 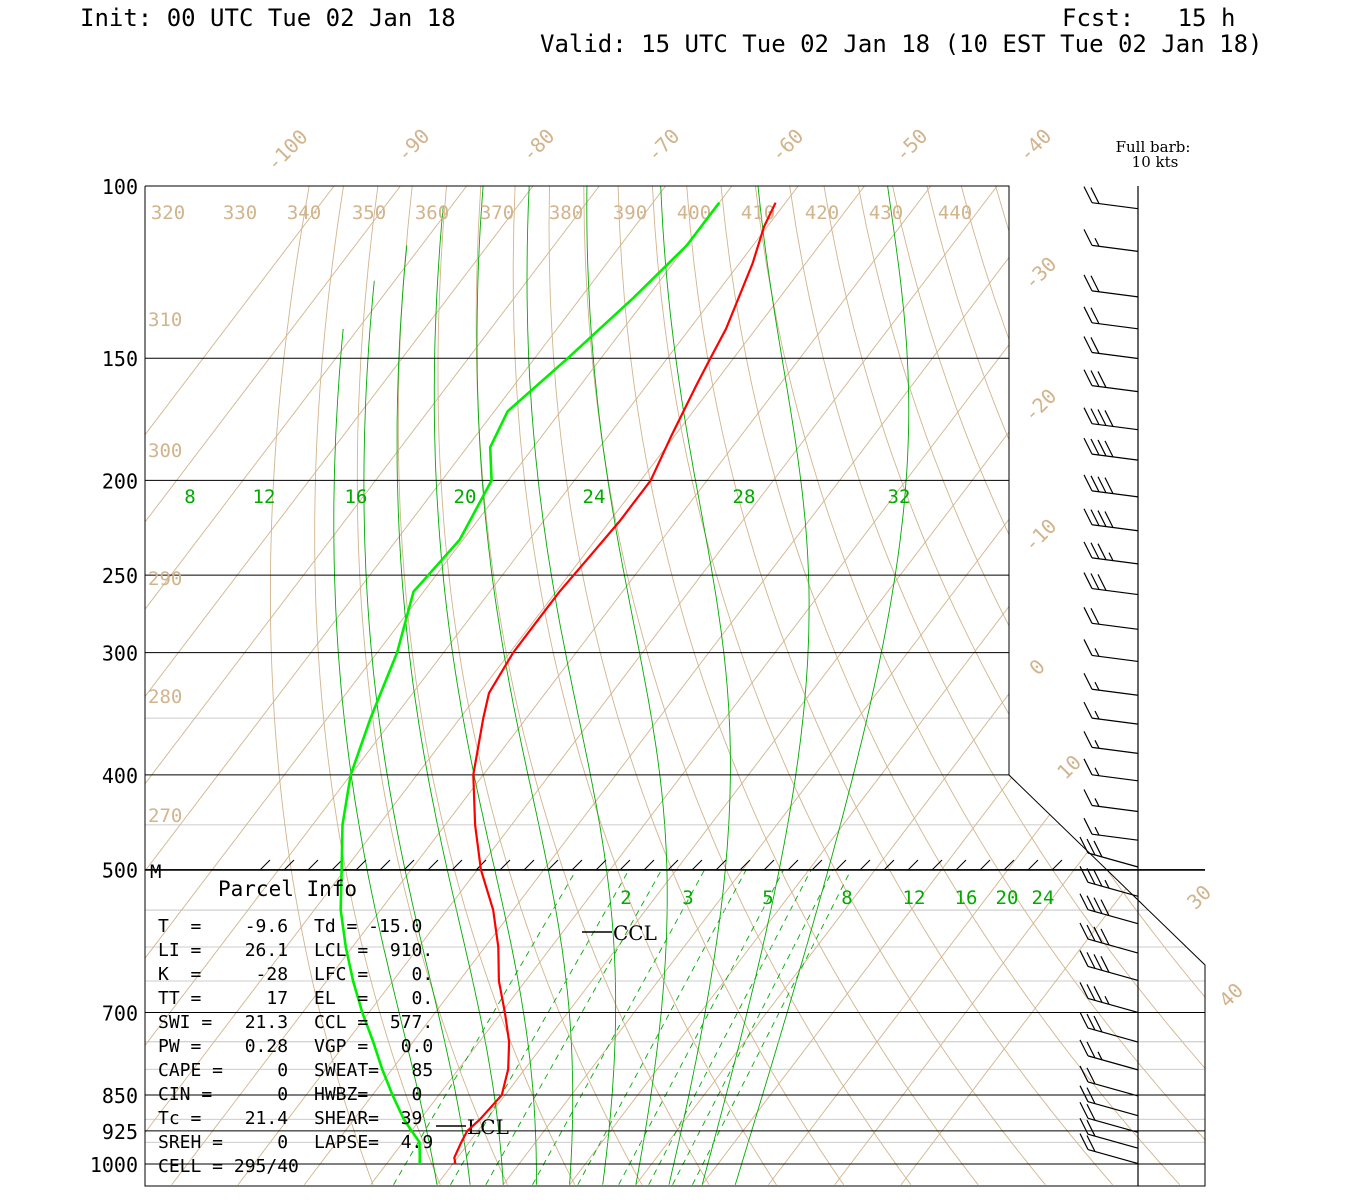 I want to click on parcel-info-right: EL = 0., so click(x=373, y=998).